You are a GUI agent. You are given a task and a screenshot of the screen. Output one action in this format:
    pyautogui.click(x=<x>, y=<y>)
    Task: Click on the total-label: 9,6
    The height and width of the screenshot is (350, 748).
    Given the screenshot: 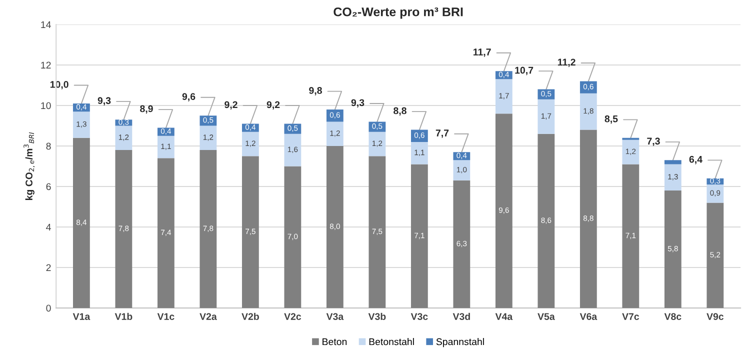 What is the action you would take?
    pyautogui.click(x=189, y=97)
    